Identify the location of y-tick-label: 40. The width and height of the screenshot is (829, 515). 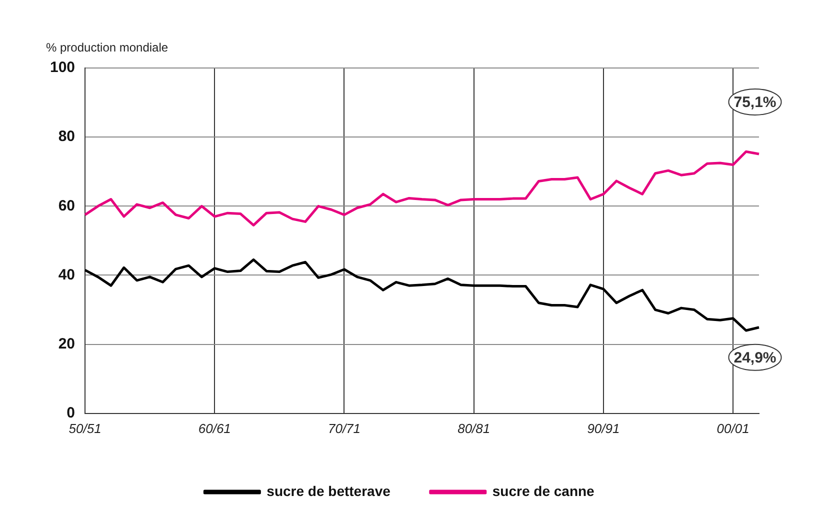
(67, 275).